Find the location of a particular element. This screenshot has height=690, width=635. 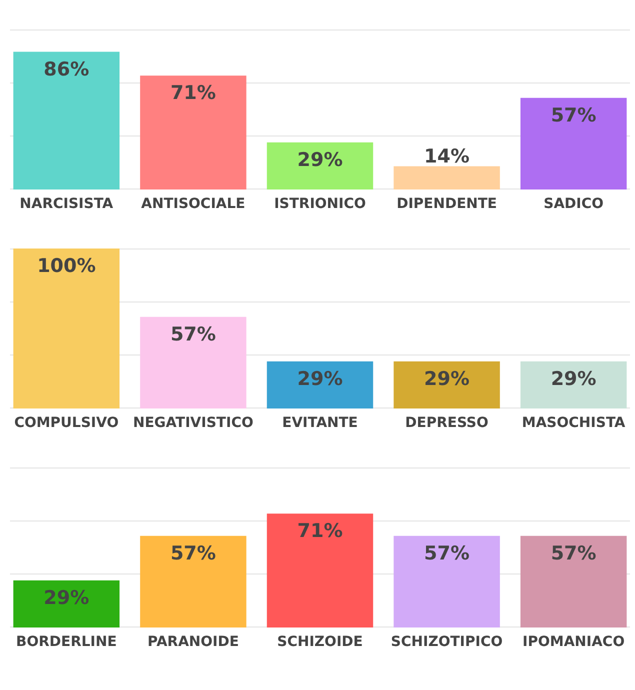

x-tick-label: COMPULSIVO is located at coordinates (66, 423).